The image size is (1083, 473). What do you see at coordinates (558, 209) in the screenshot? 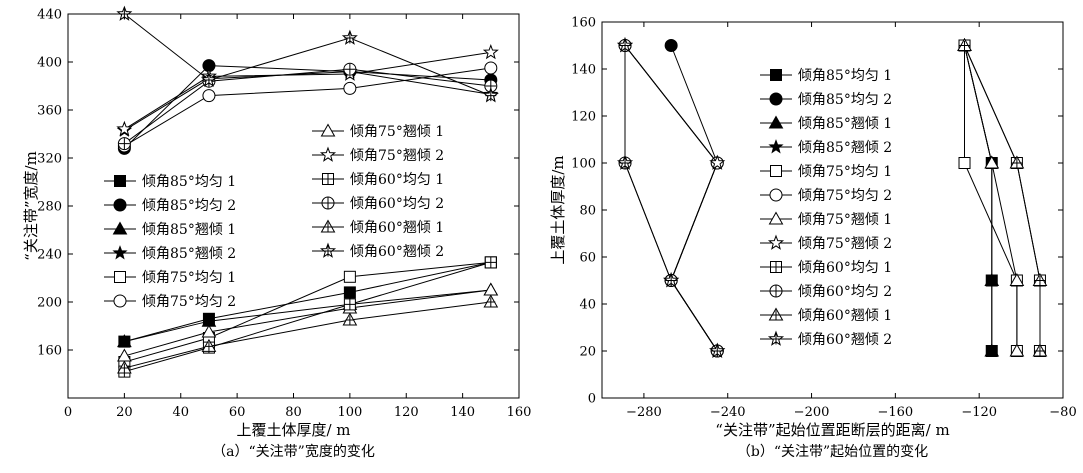
I see `y-axis-label: 上覆土体厚度/m` at bounding box center [558, 209].